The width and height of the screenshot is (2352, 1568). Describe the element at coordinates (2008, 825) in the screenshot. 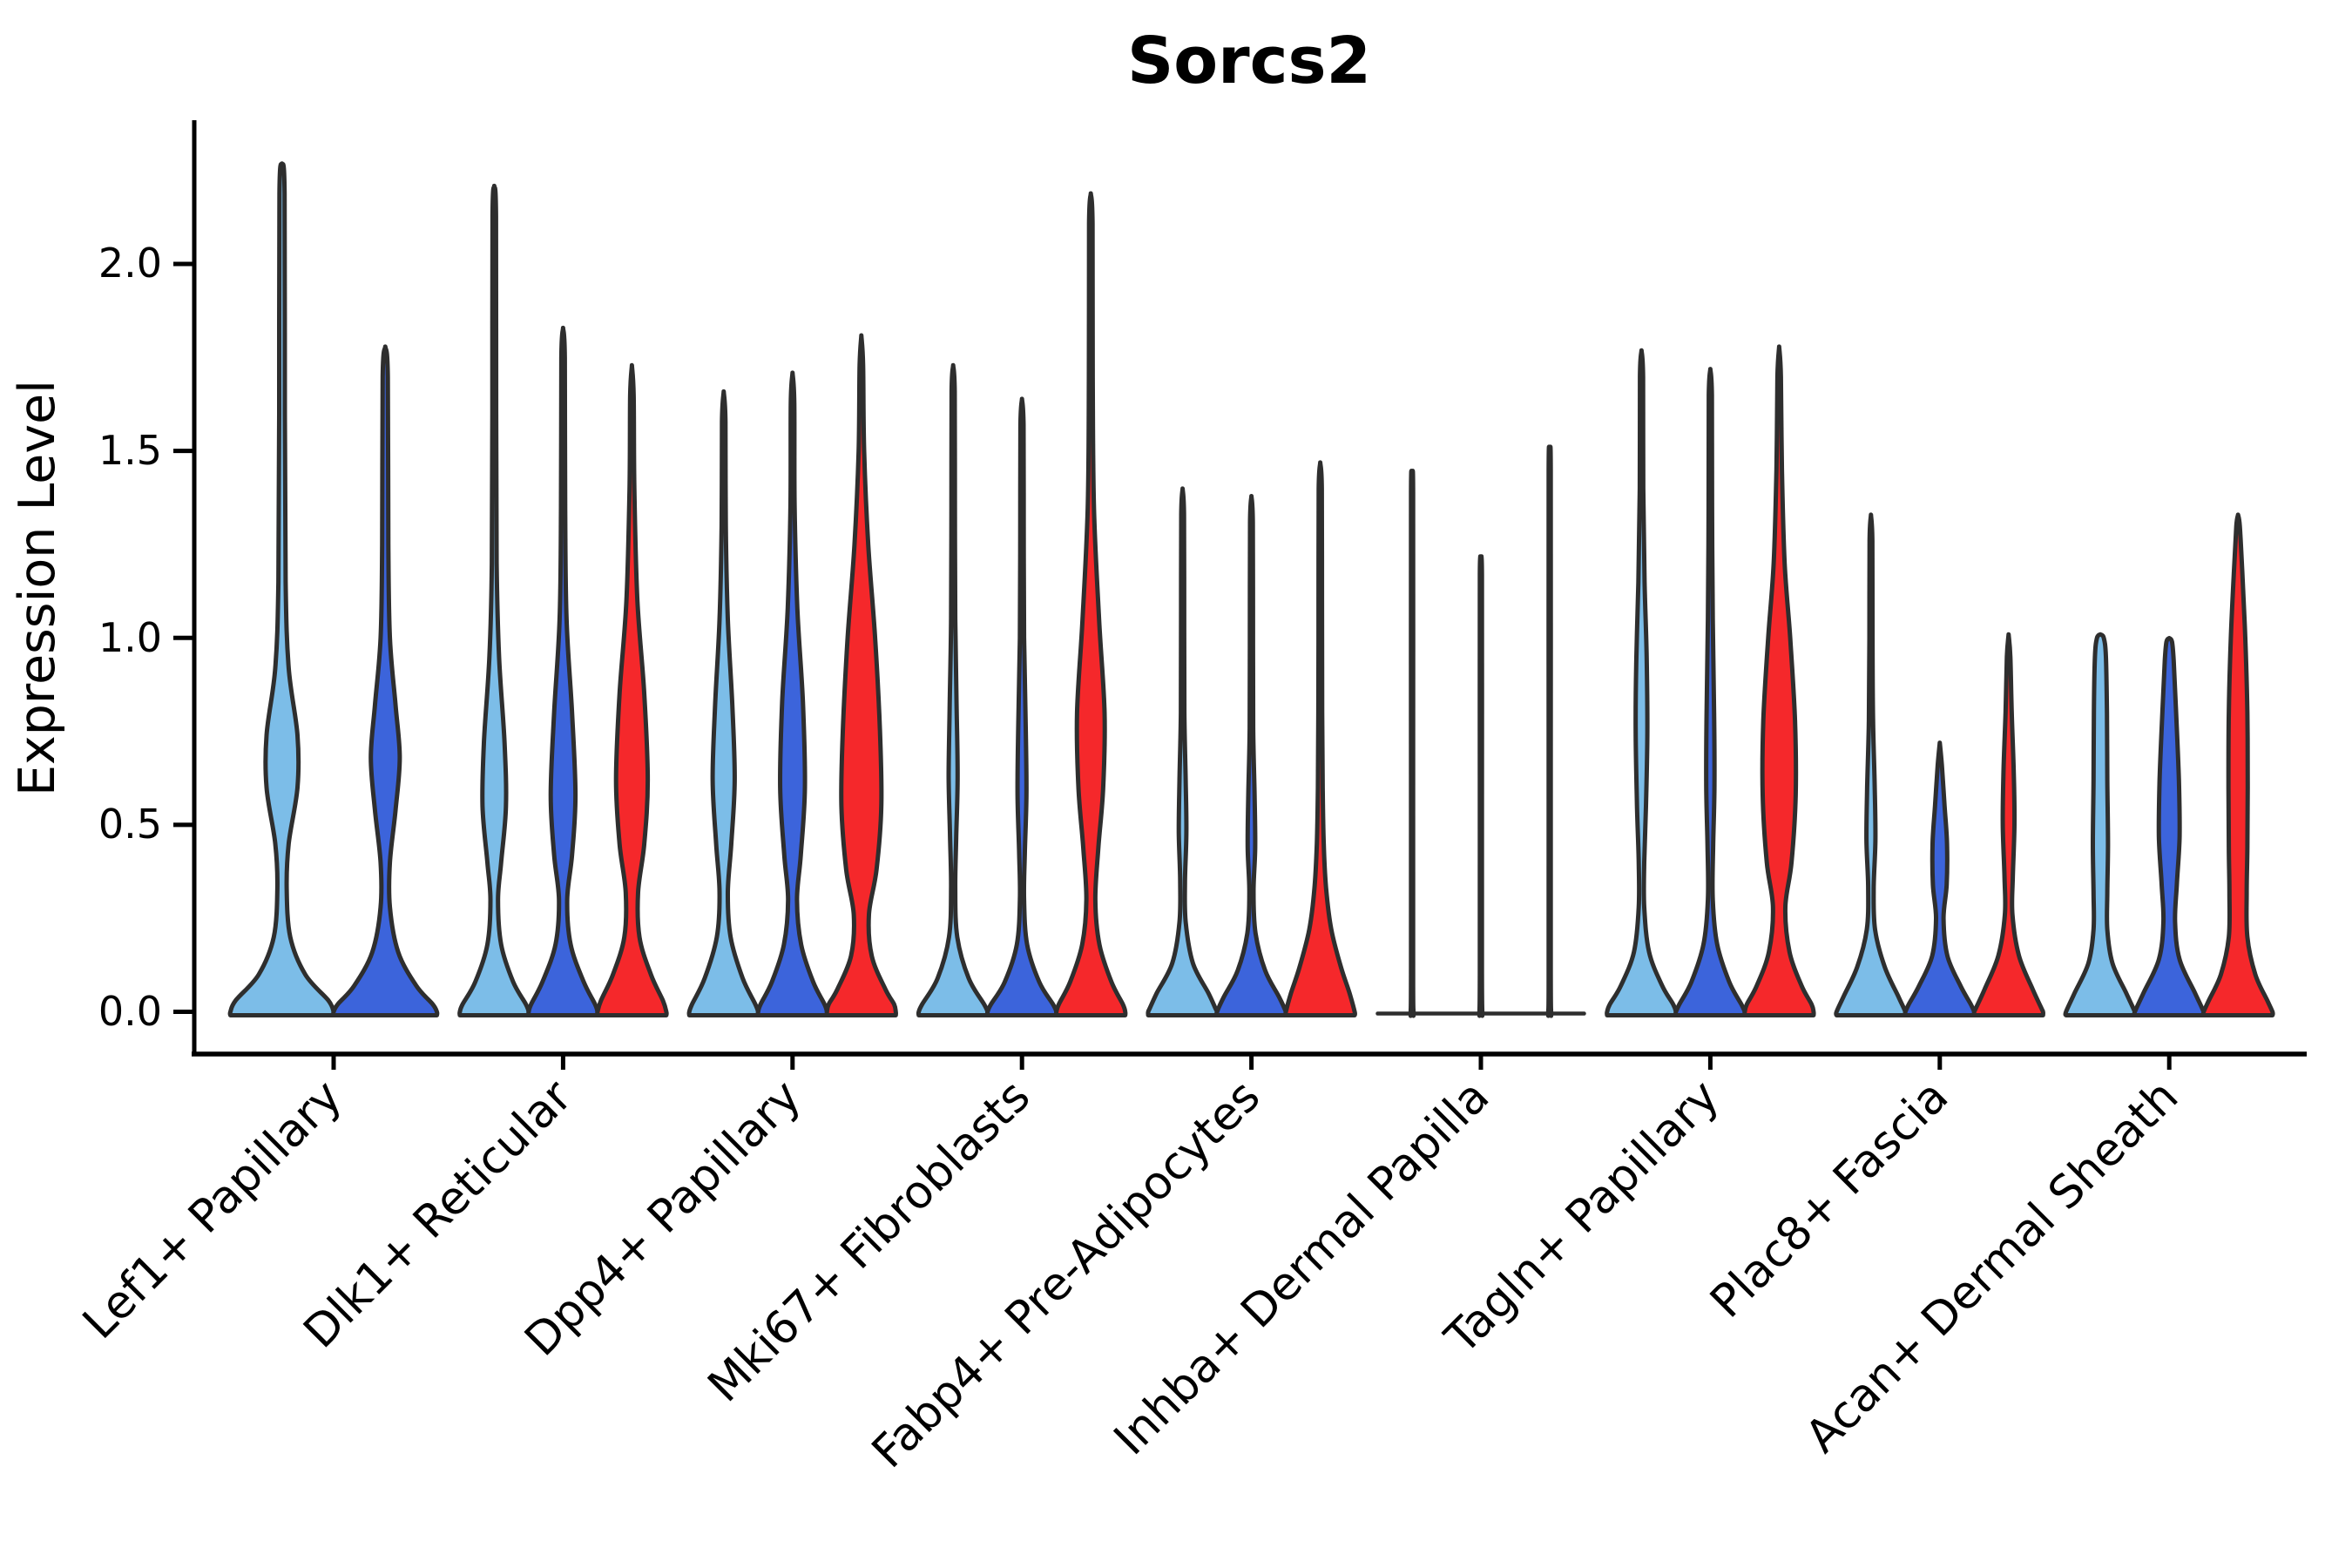

I see `violin-7-red` at that location.